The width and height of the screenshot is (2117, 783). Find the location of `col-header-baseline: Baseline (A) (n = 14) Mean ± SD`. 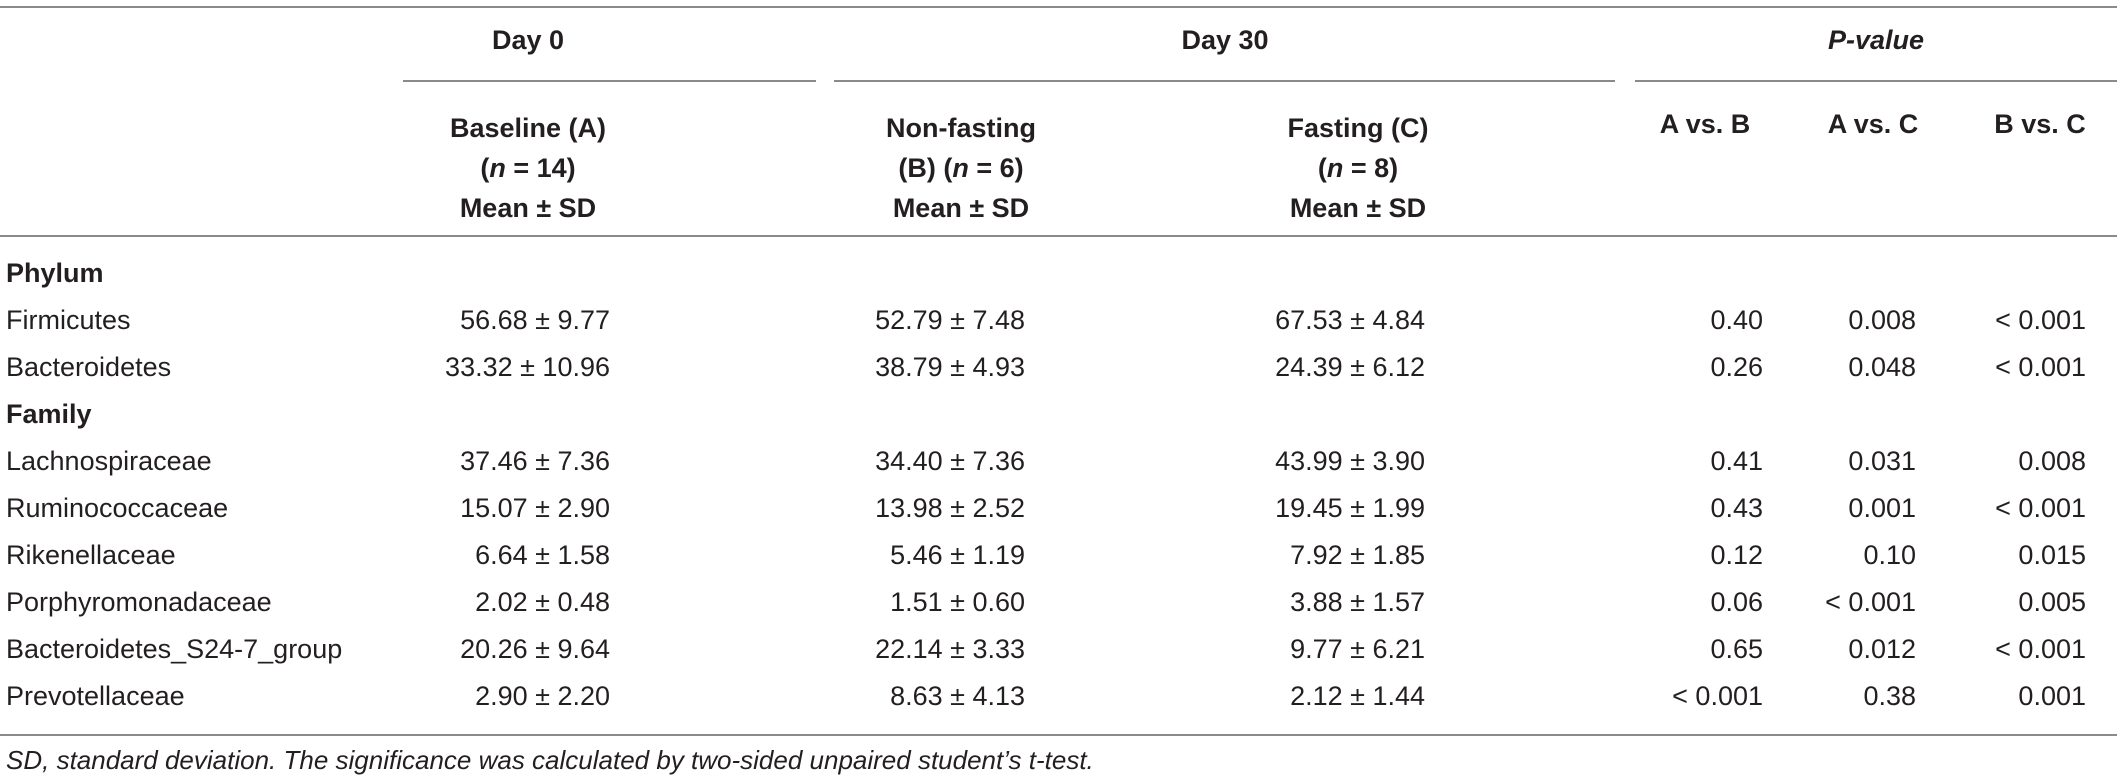

col-header-baseline: Baseline (A) (n = 14) Mean ± SD is located at coordinates (528, 168).